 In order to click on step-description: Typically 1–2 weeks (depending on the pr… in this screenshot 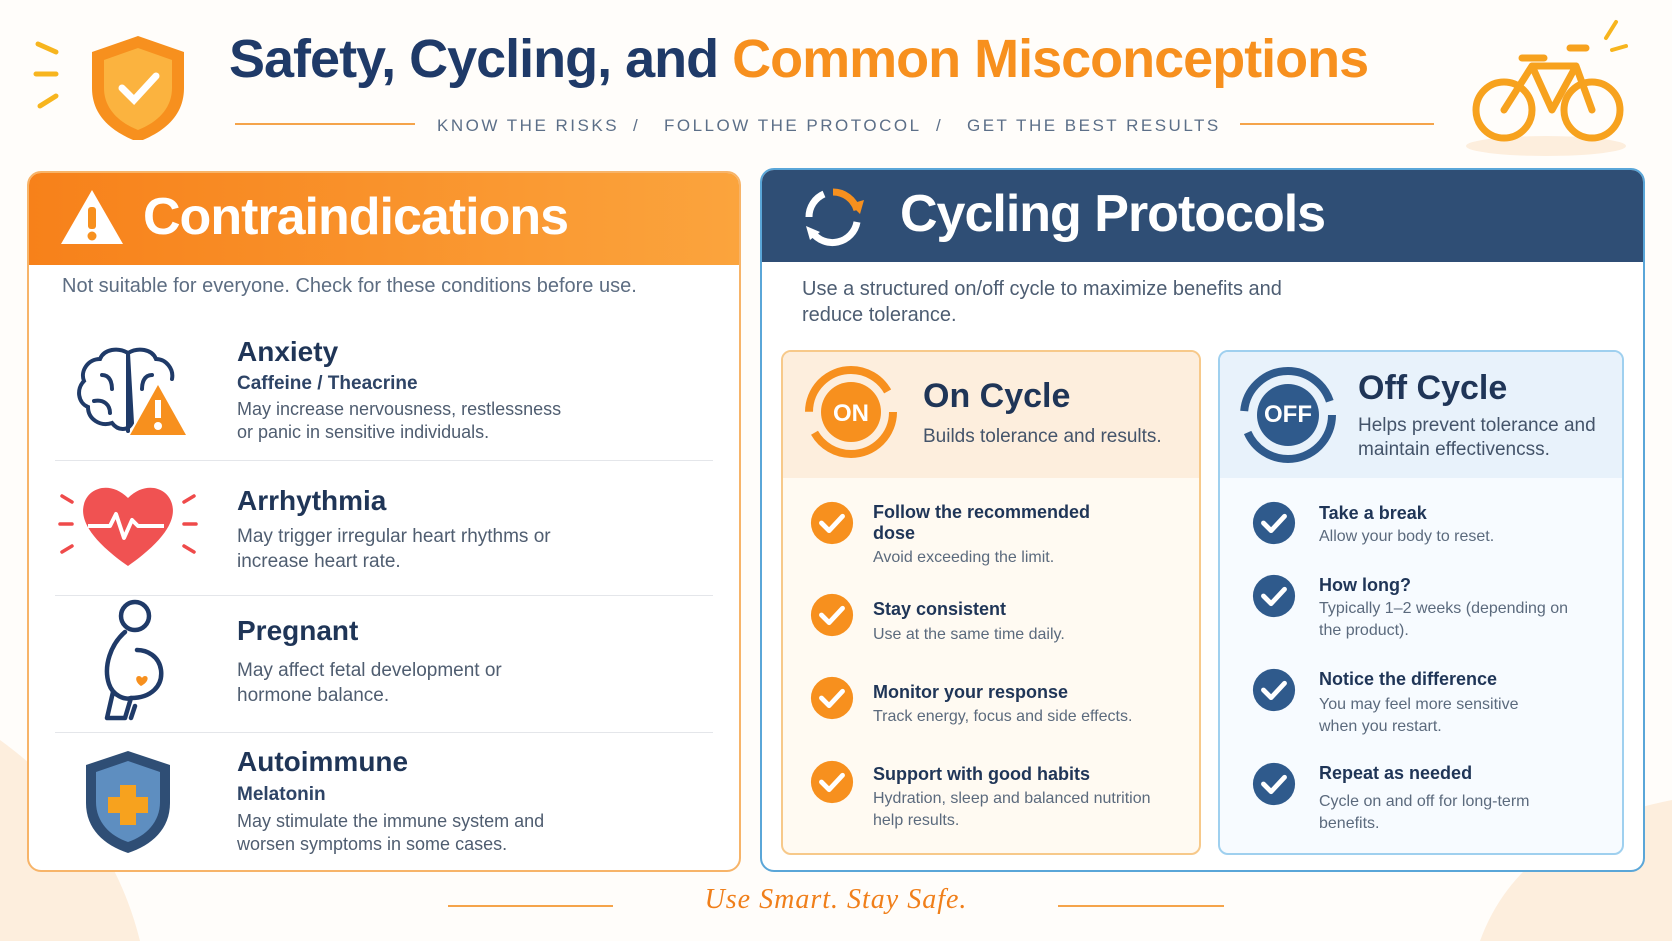, I will do `click(1444, 619)`.